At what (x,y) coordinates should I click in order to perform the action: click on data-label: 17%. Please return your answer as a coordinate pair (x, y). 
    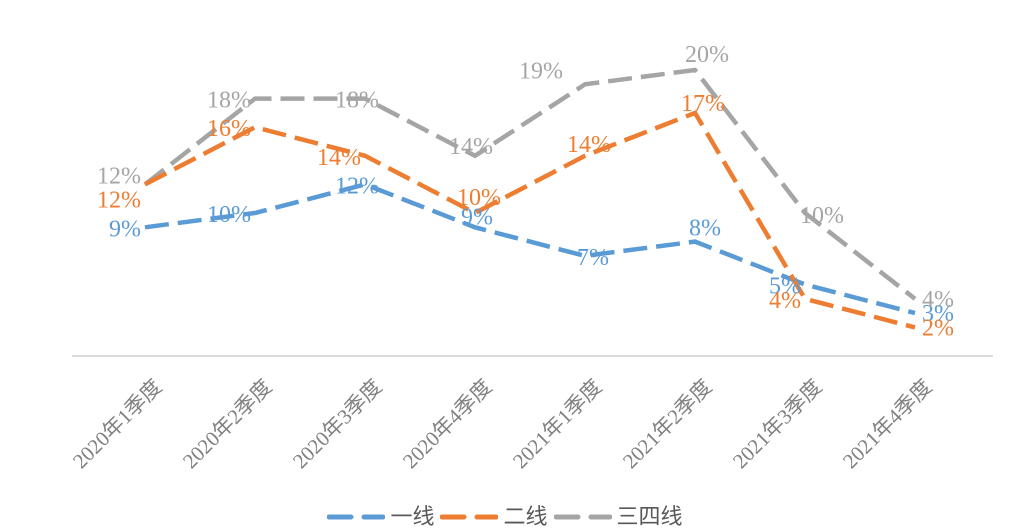
    Looking at the image, I should click on (703, 104).